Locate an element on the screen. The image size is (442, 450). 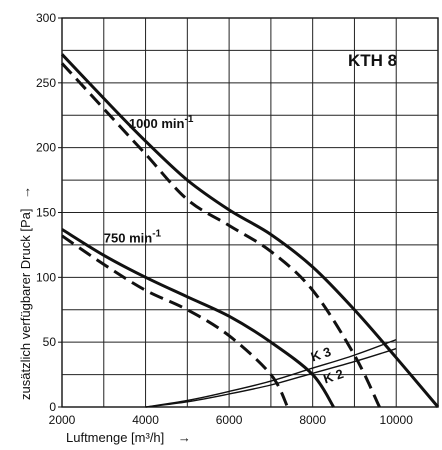
x-tick-label: 2000 is located at coordinates (62, 420).